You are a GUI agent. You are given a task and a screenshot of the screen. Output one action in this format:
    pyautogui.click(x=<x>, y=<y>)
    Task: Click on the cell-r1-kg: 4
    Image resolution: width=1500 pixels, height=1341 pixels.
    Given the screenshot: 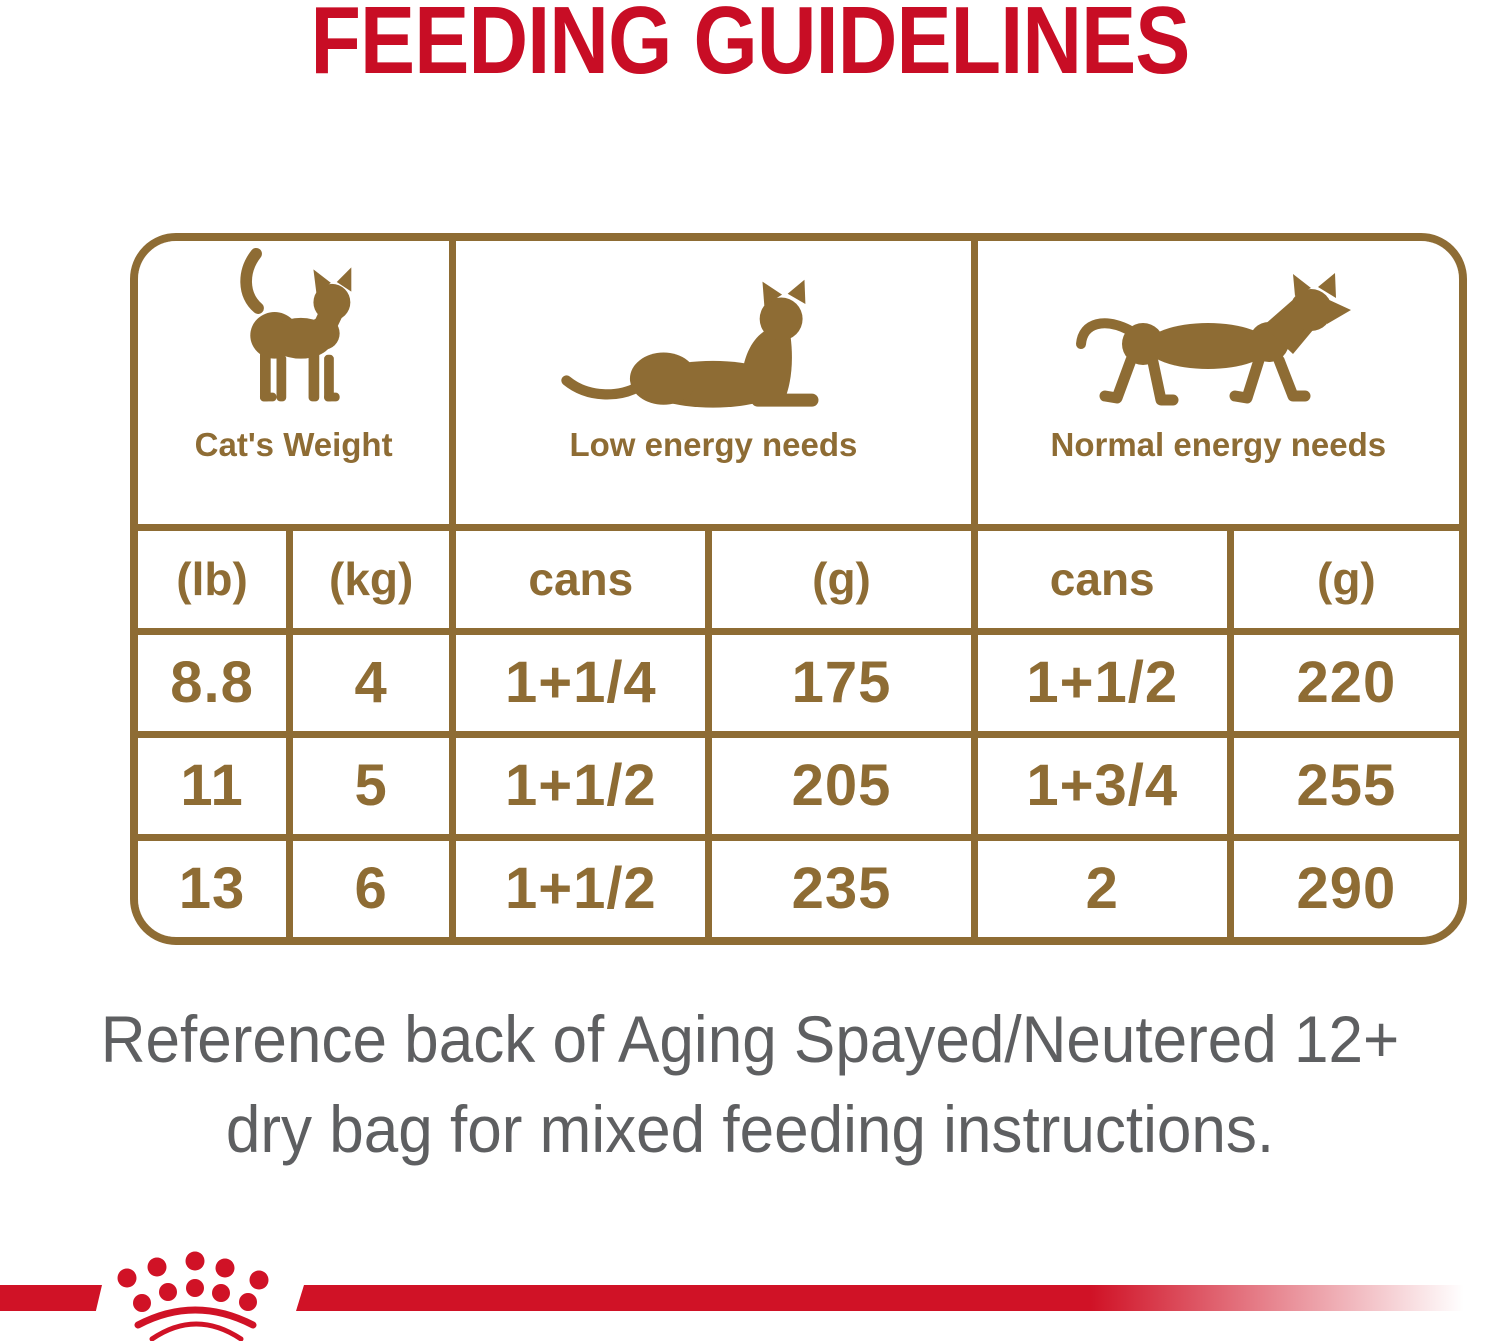 What is the action you would take?
    pyautogui.click(x=371, y=682)
    